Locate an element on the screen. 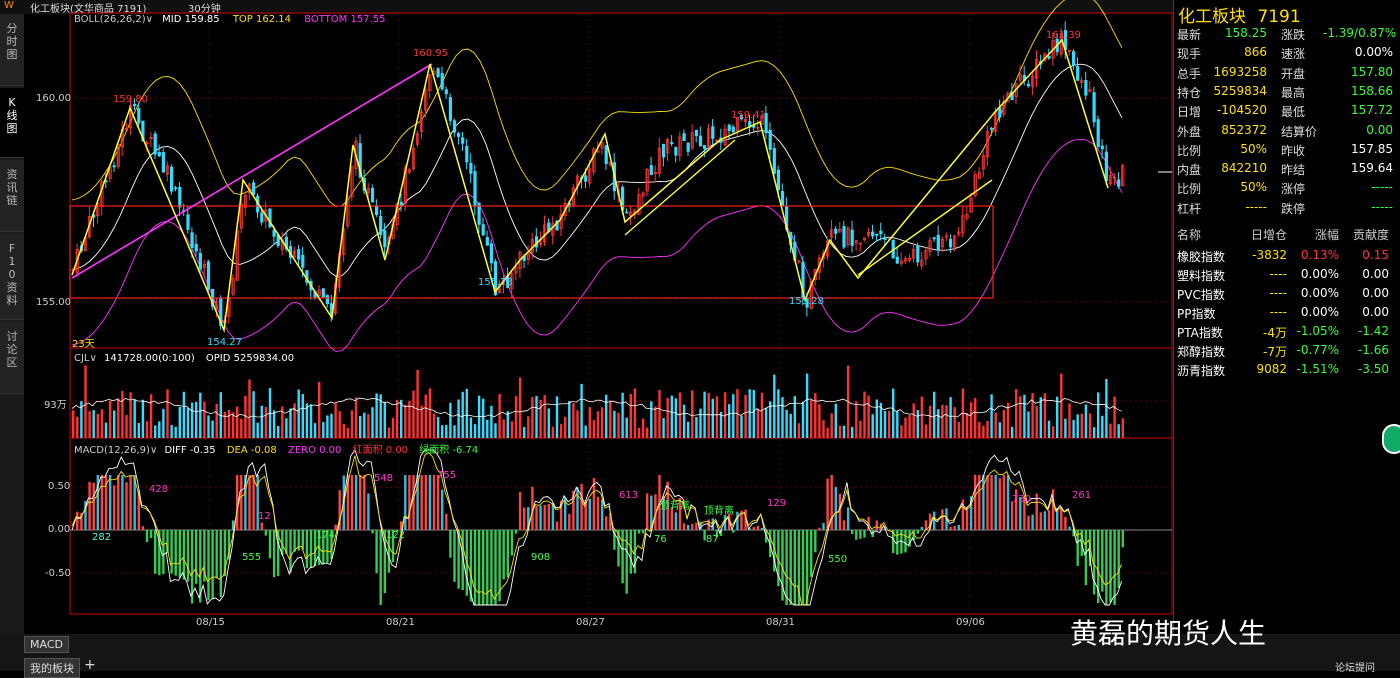 The height and width of the screenshot is (678, 1400). sector-table-row: 郑醇指数-7万-0.77%-1.66 is located at coordinates (1288, 352).